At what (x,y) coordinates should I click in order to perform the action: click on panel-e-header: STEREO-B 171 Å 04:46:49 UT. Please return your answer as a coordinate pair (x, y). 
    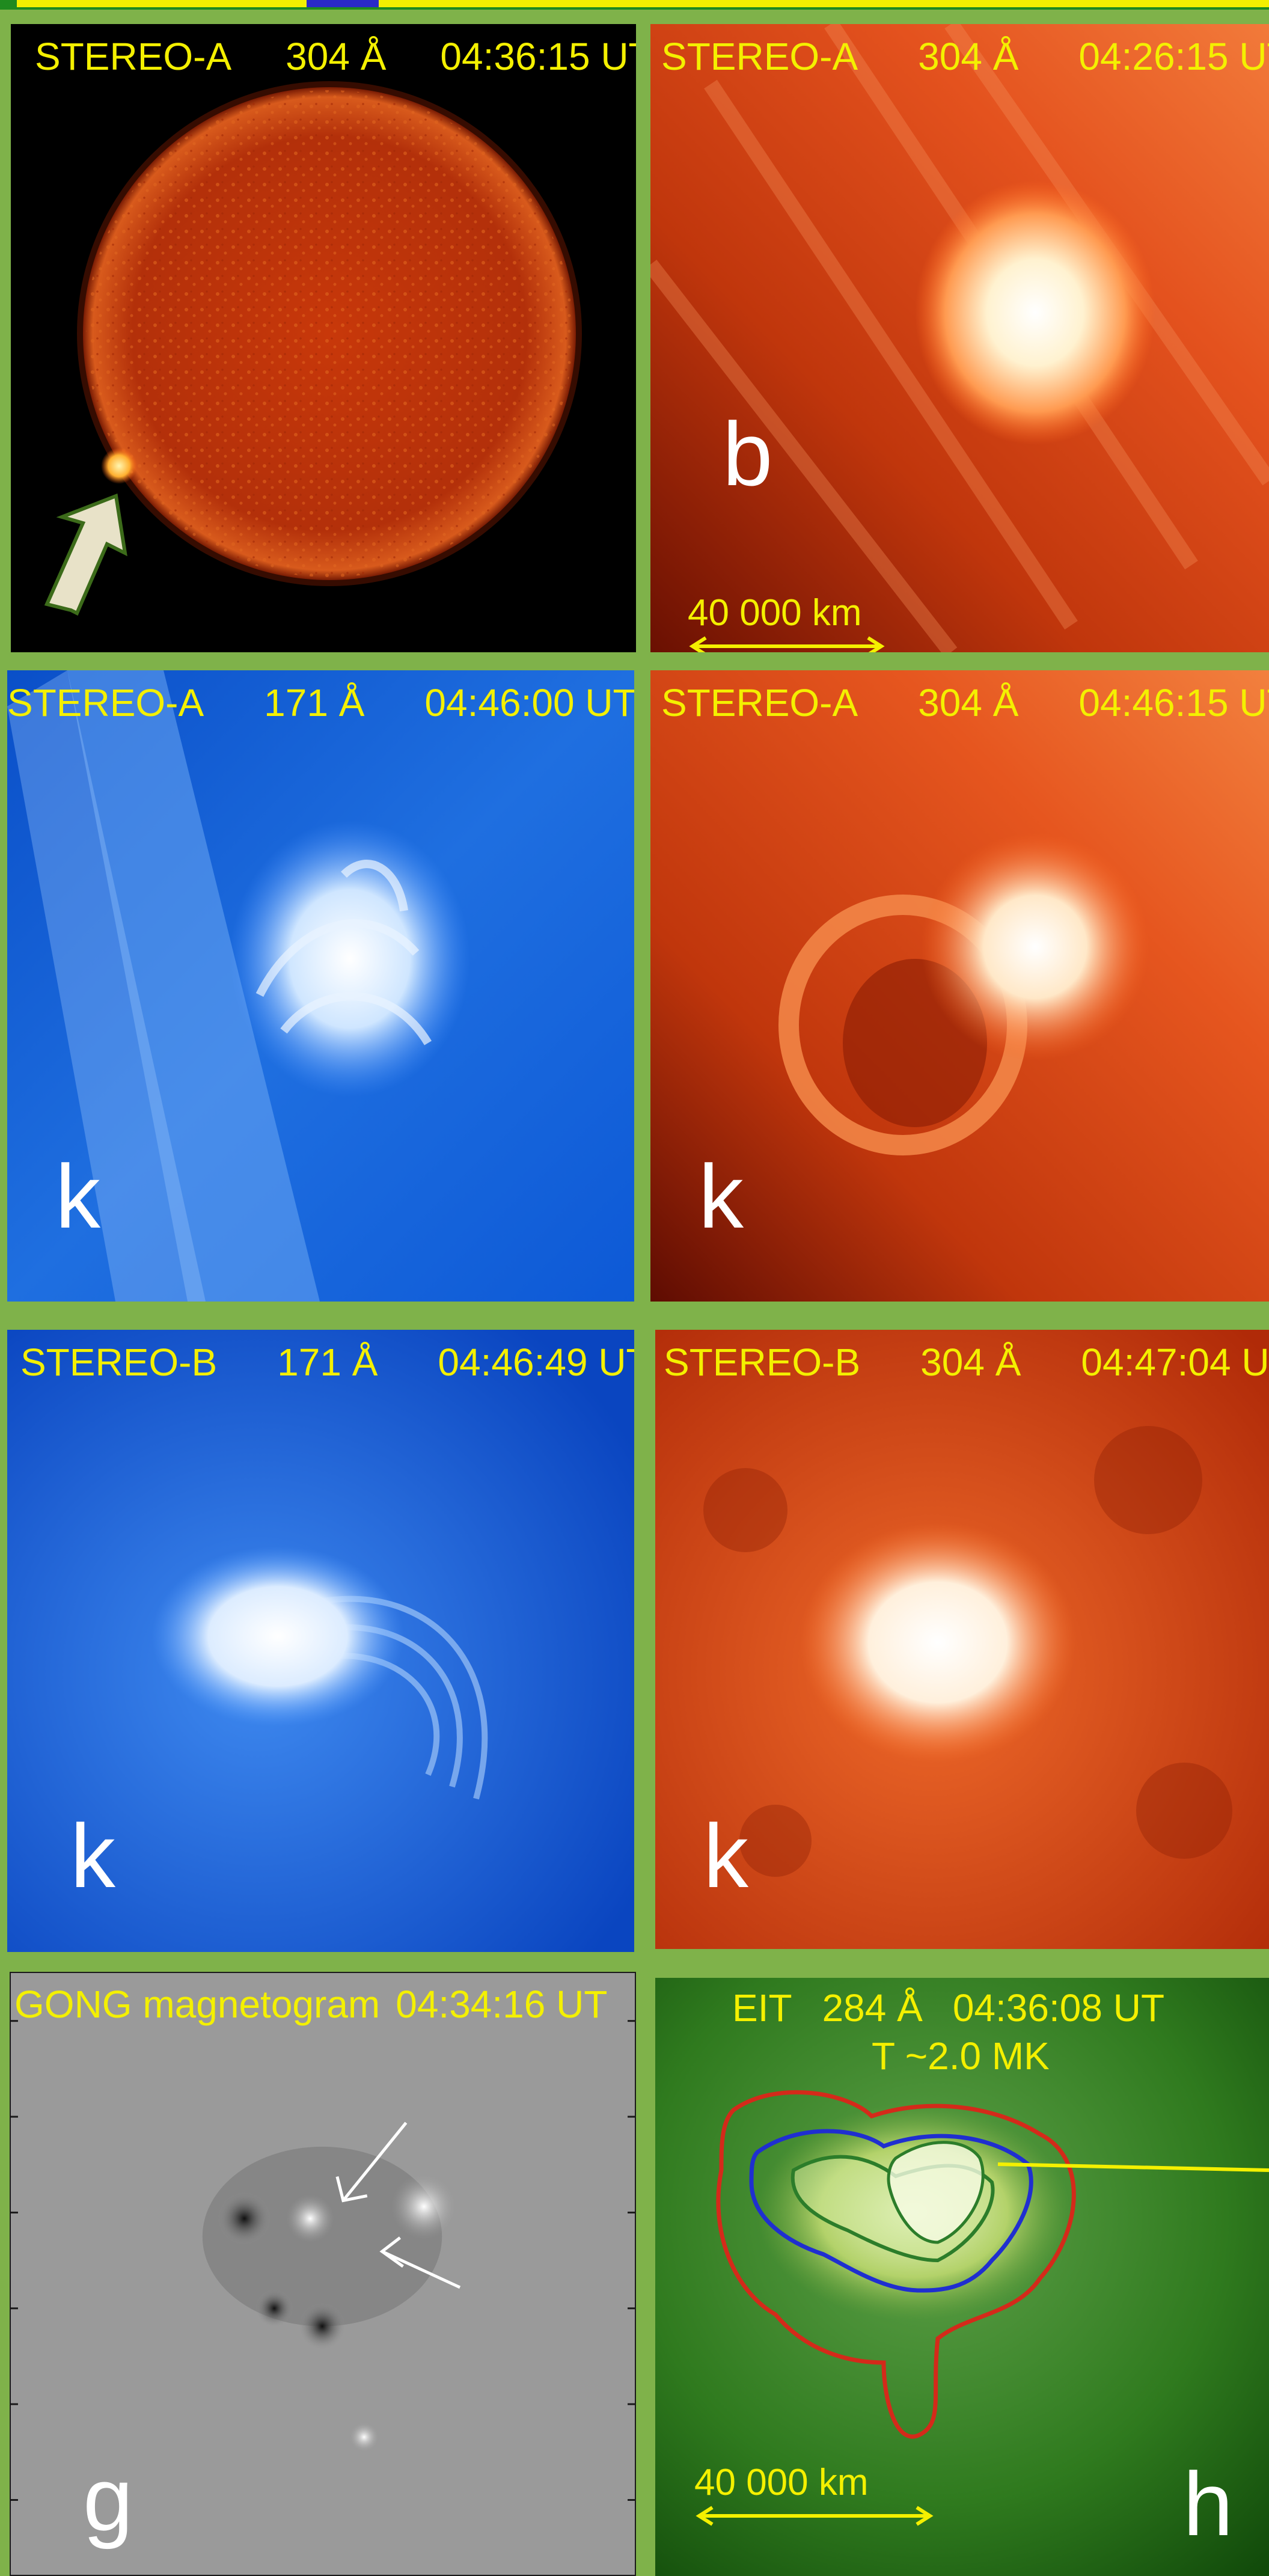
    Looking at the image, I should click on (327, 1362).